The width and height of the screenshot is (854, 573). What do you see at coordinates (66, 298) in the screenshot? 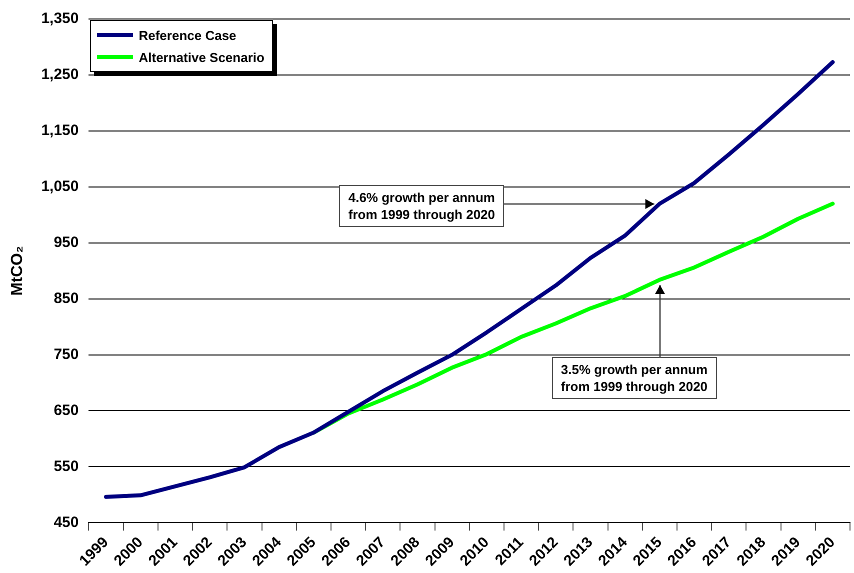
I see `y-tick-label: 850` at bounding box center [66, 298].